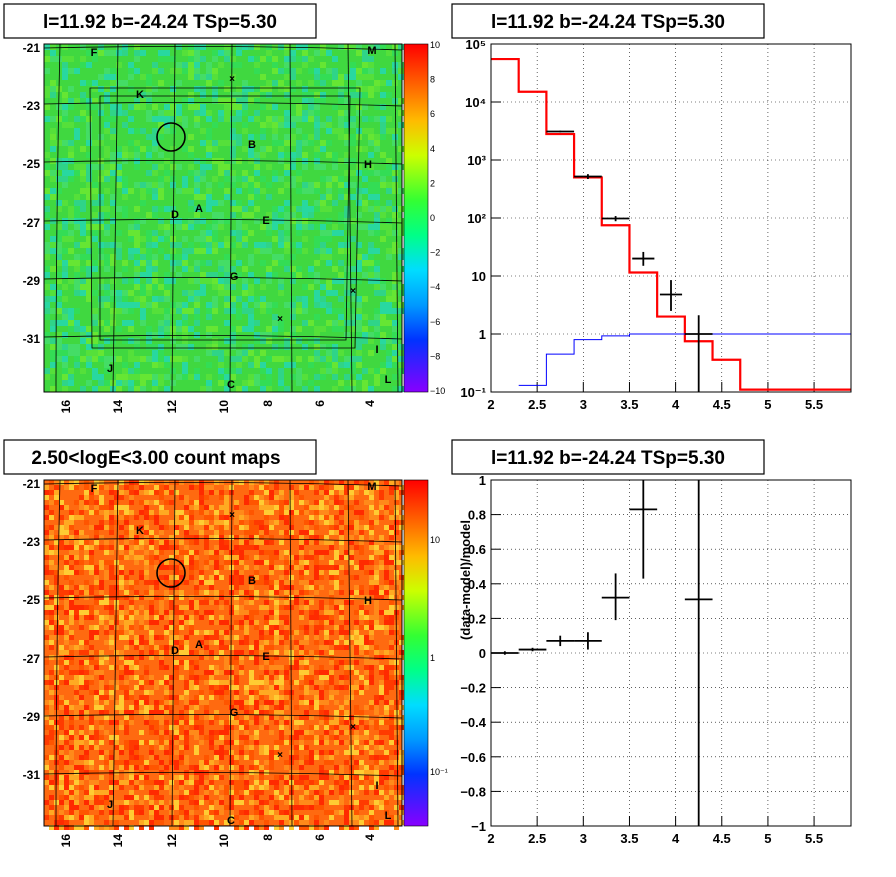 The width and height of the screenshot is (896, 877). I want to click on source-label: C, so click(231, 385).